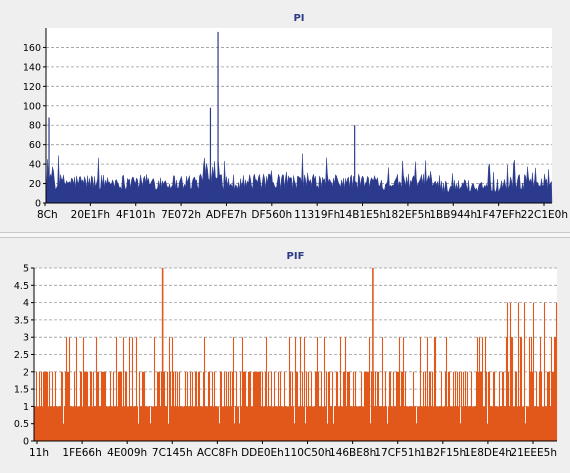  What do you see at coordinates (352, 453) in the screenshot?
I see `x-tick-label: 146BE8h` at bounding box center [352, 453].